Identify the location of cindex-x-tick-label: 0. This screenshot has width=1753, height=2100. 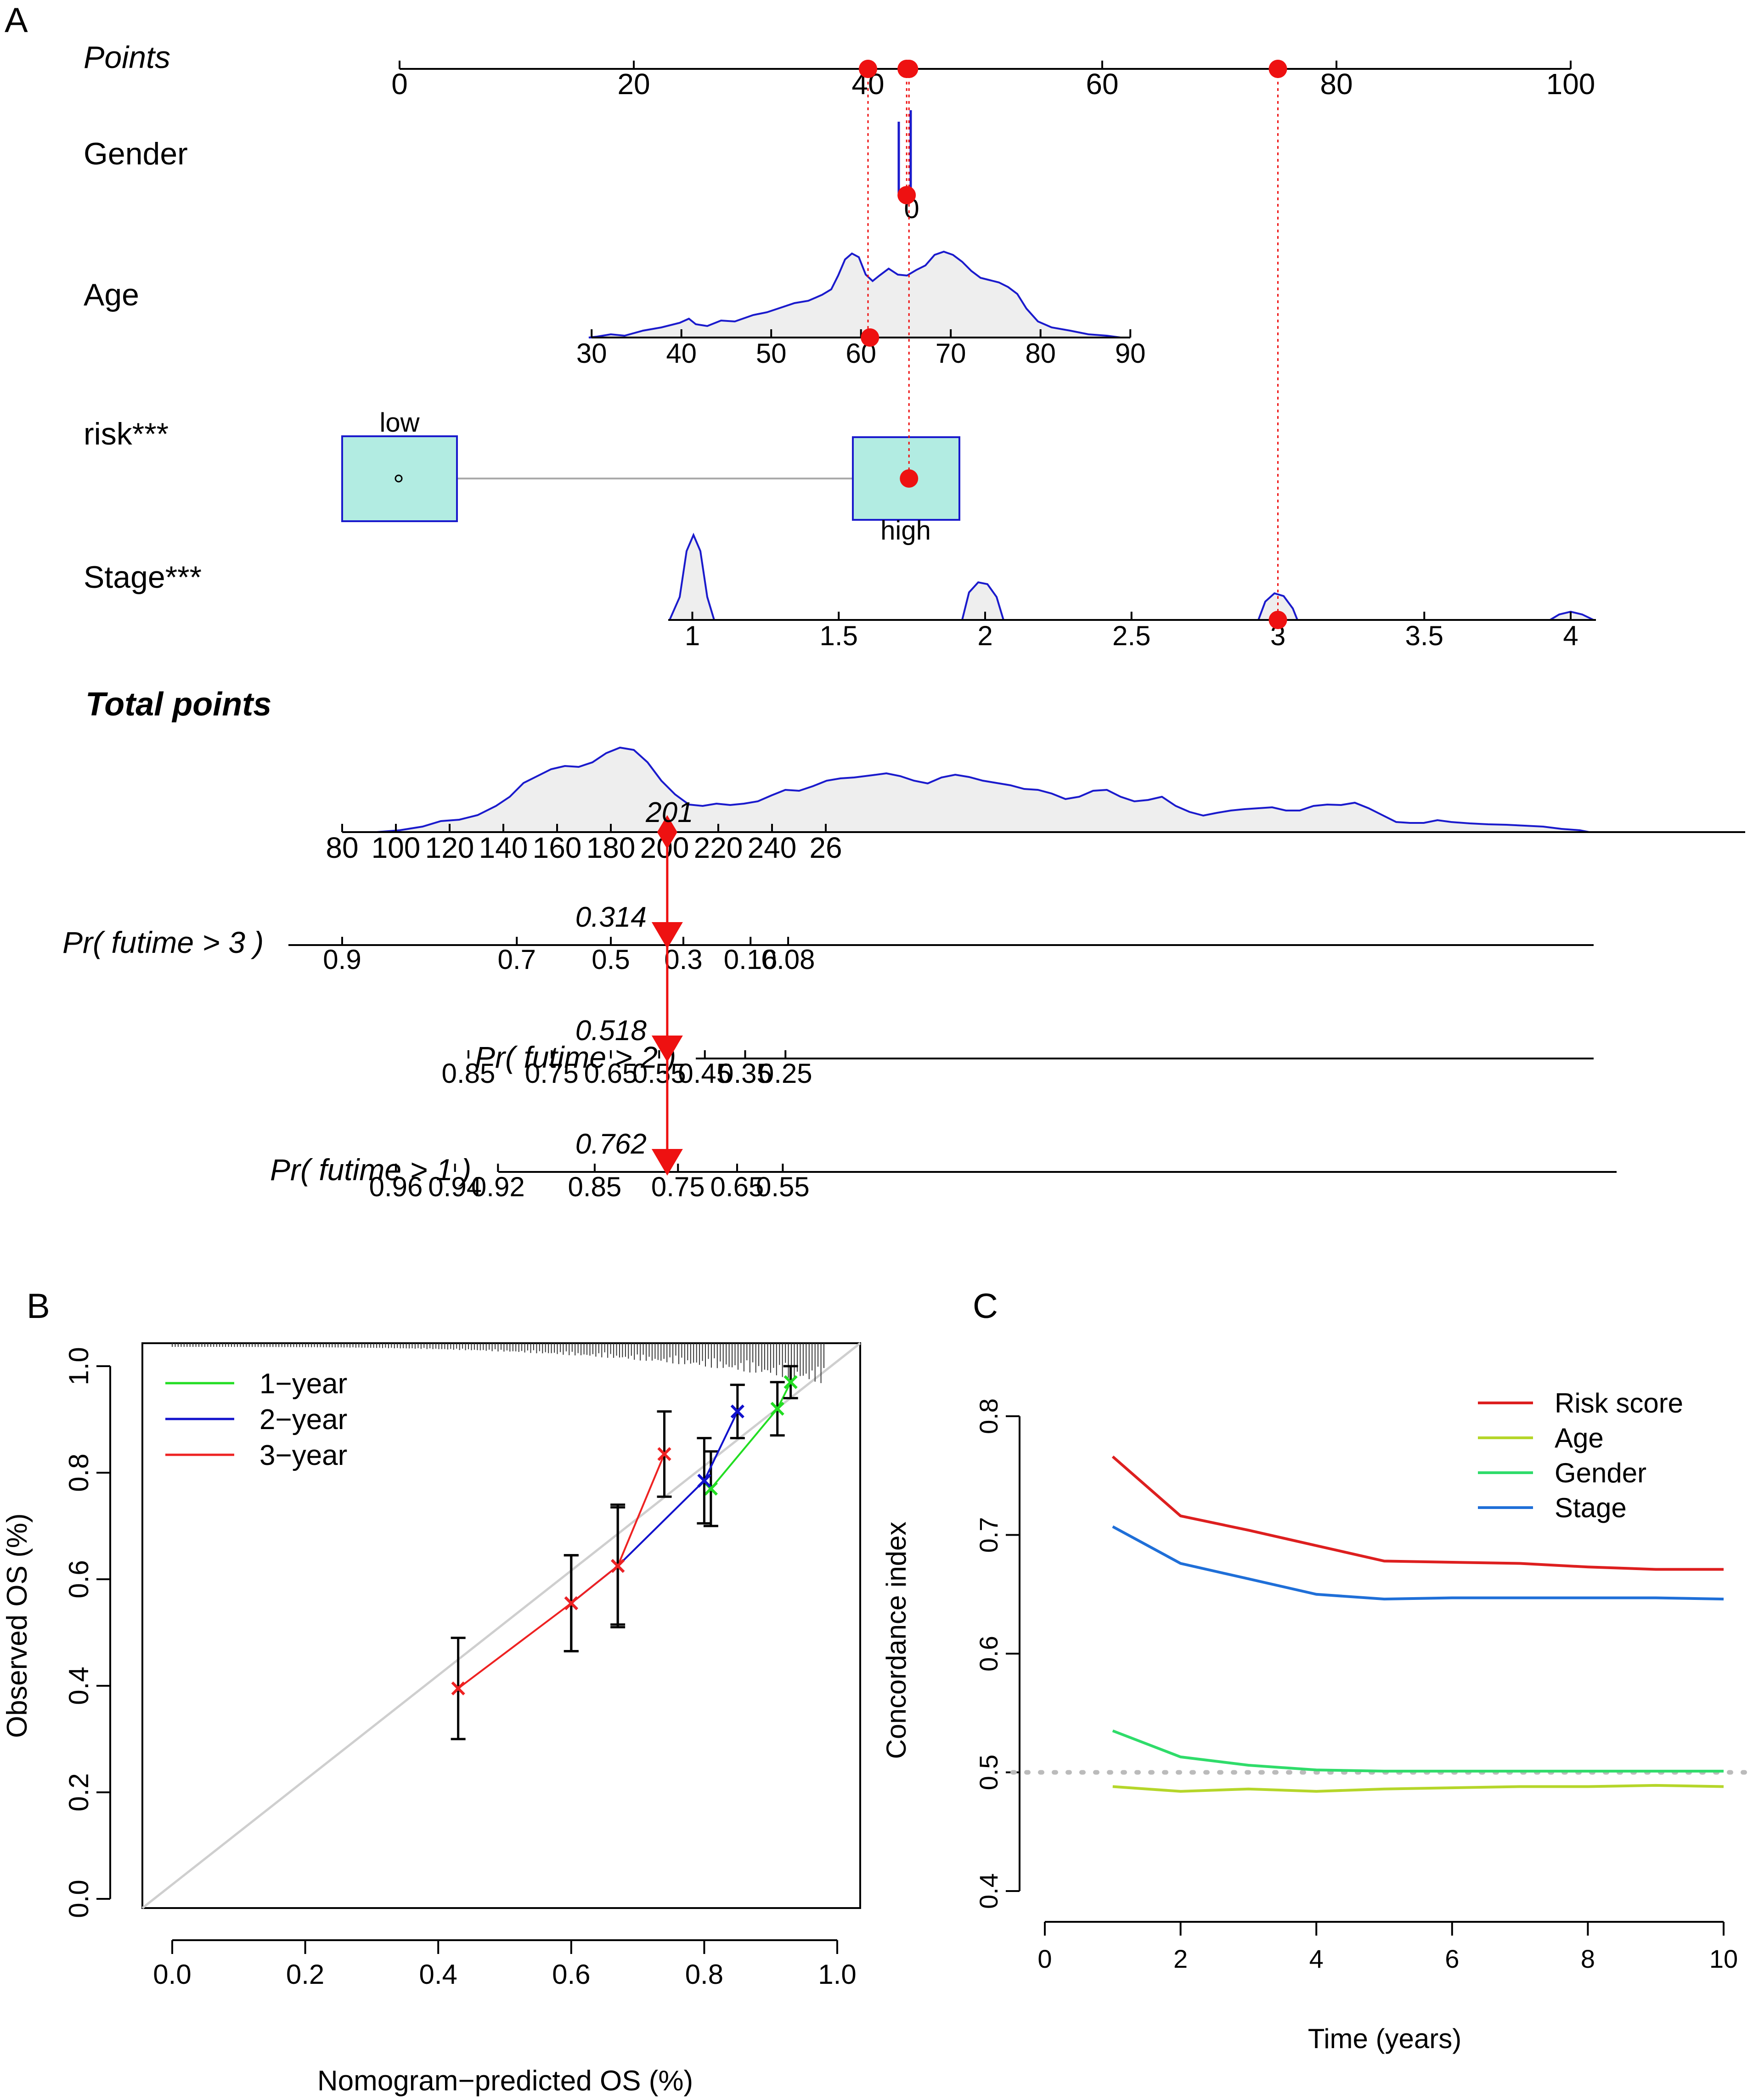
(1044, 1959).